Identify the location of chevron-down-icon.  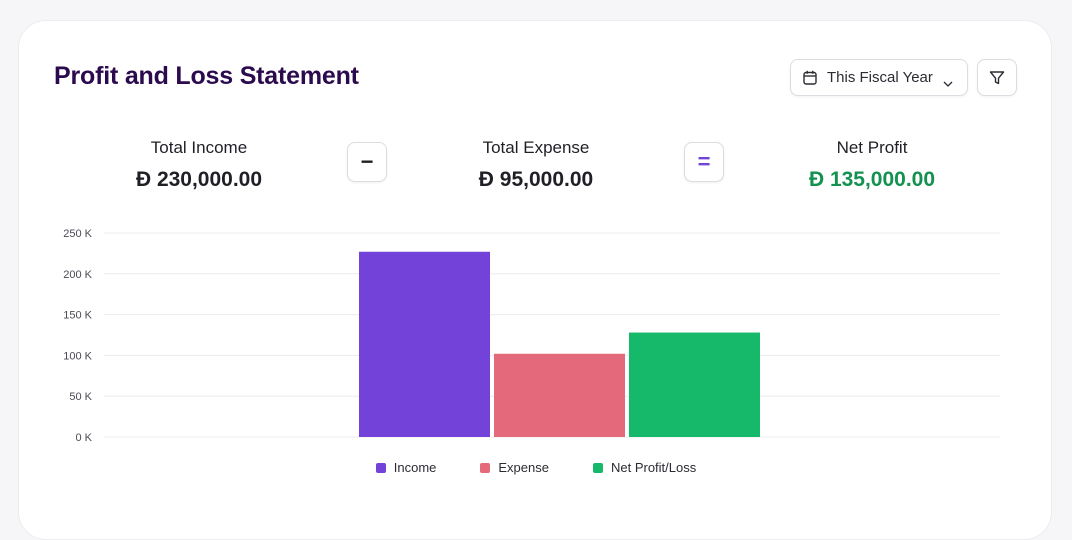
(948, 83).